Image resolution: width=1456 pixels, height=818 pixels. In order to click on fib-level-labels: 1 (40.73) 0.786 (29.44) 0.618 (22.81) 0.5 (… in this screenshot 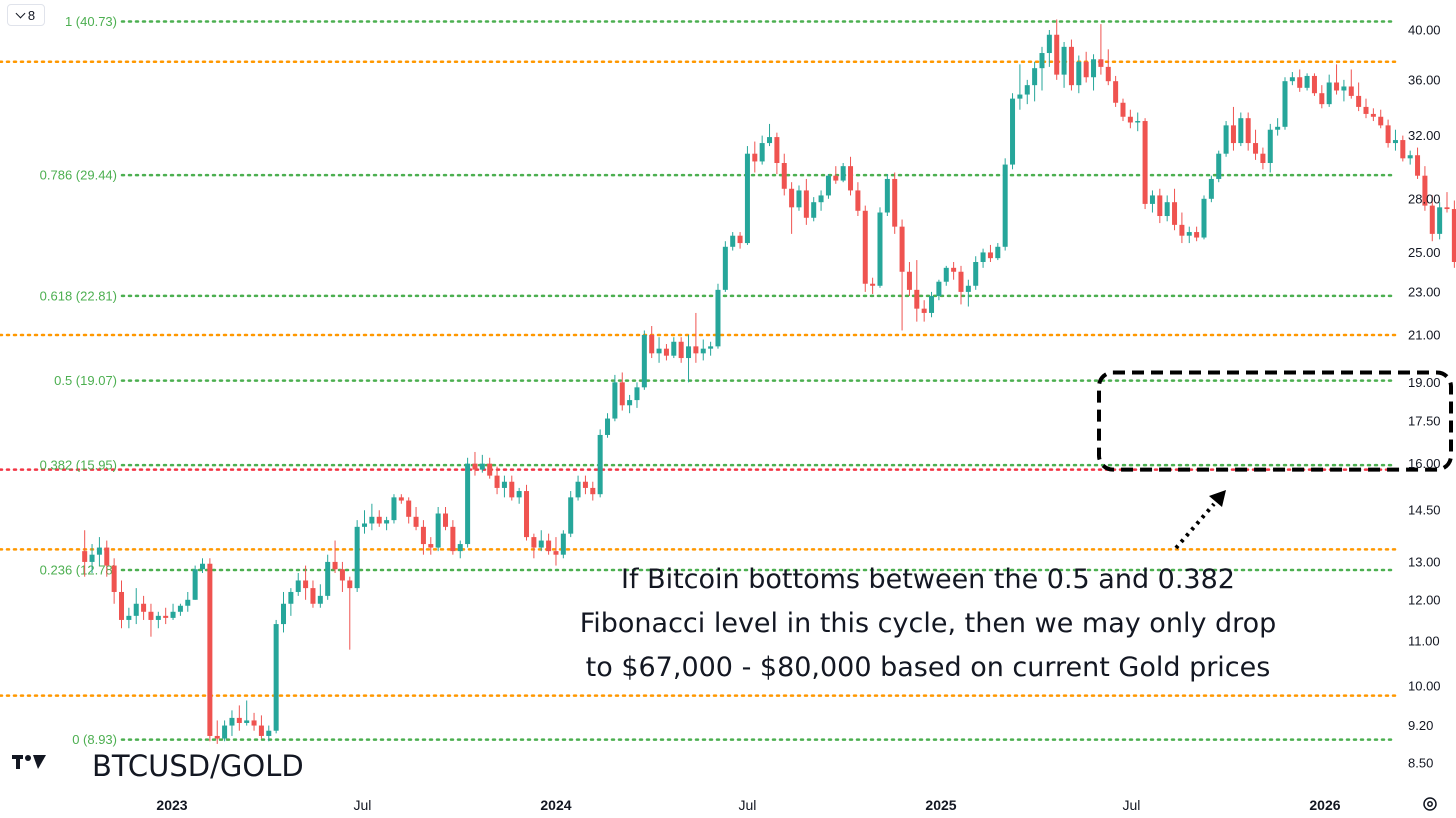, I will do `click(78, 380)`.